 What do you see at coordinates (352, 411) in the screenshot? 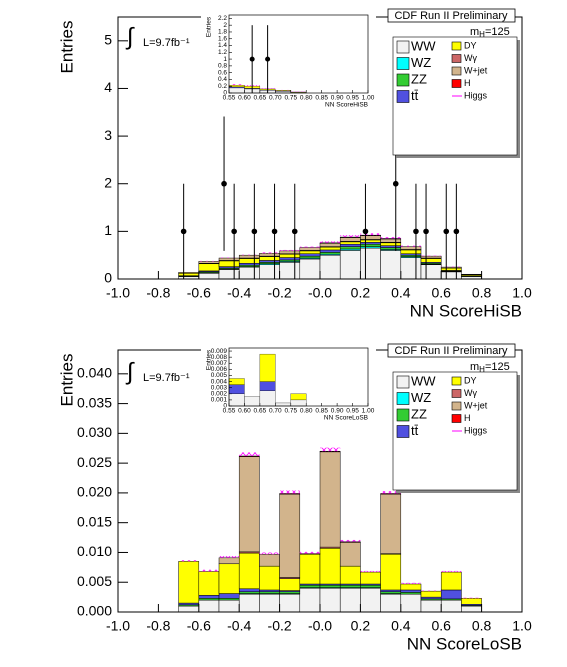
I see `inset-x-tick-label: 0.95` at bounding box center [352, 411].